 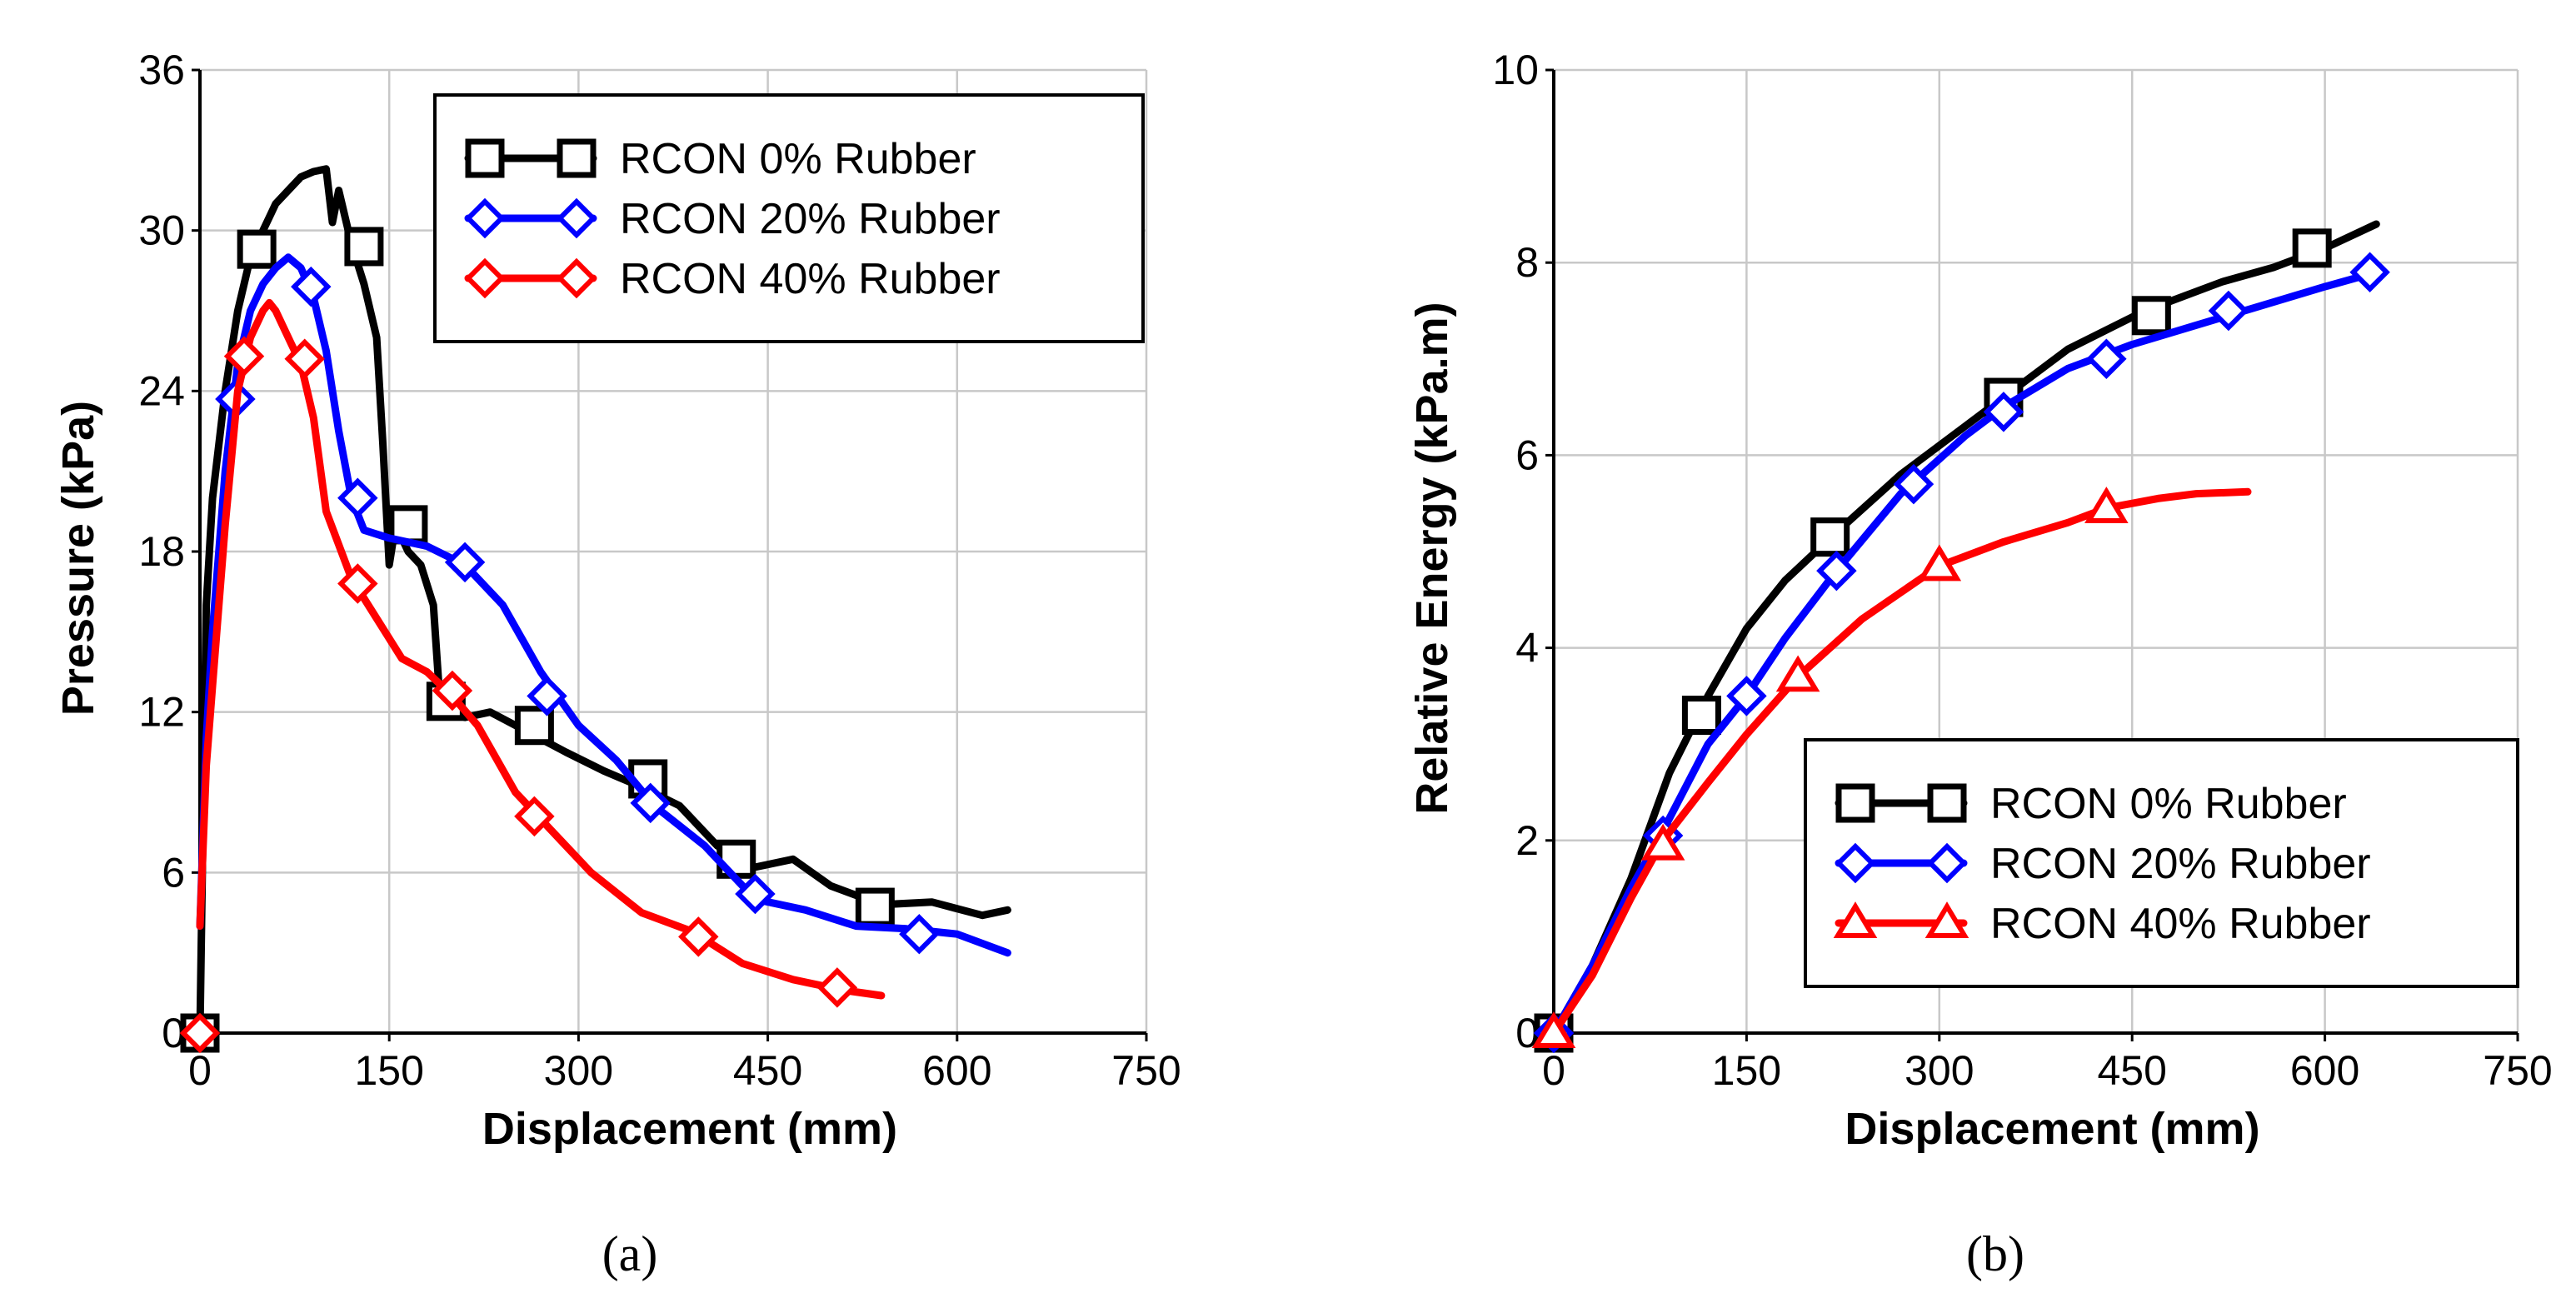 What do you see at coordinates (78, 558) in the screenshot?
I see `y-axis-title: Pressure (kPa)` at bounding box center [78, 558].